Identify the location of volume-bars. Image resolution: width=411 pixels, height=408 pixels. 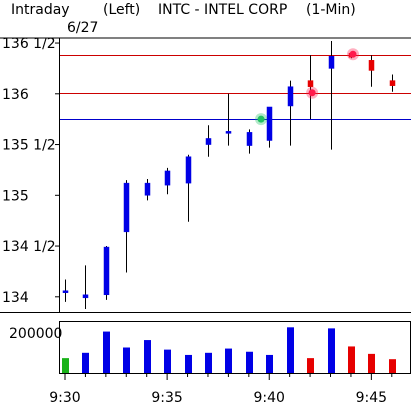
(229, 350).